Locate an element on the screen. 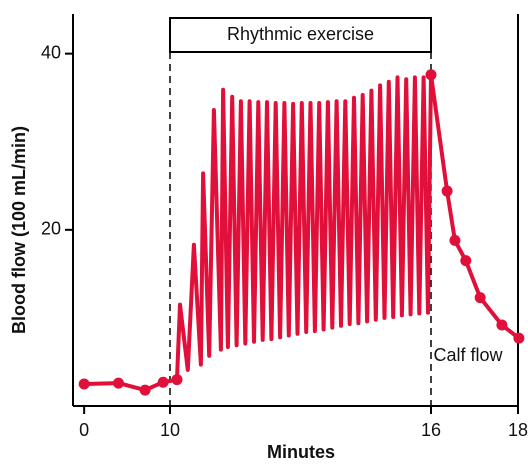 Image resolution: width=528 pixels, height=465 pixels. y-tick-label: 20 is located at coordinates (51, 229).